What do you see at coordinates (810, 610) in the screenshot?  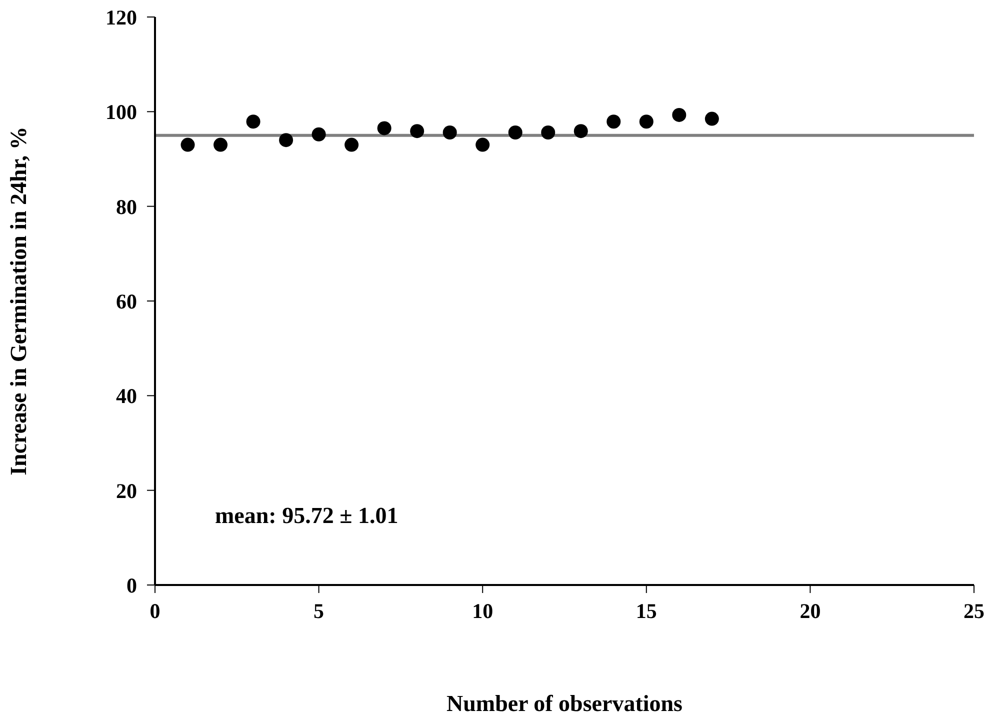 I see `x-tick-label: 20` at bounding box center [810, 610].